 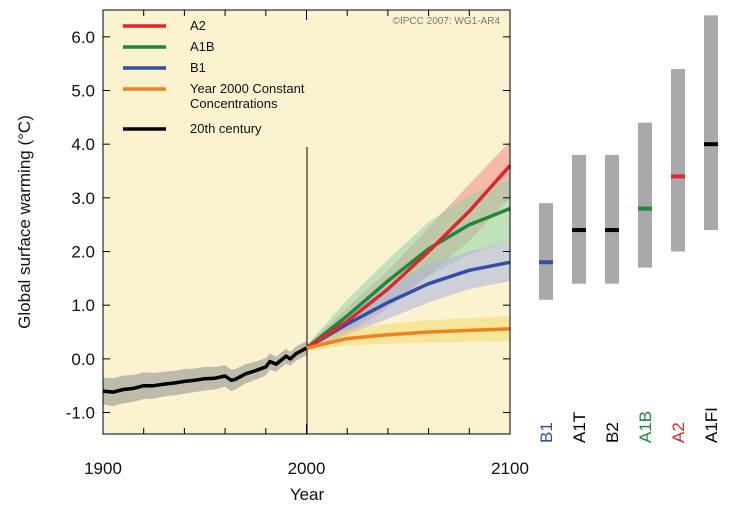 What do you see at coordinates (546, 323) in the screenshot?
I see `range-b1: B1` at bounding box center [546, 323].